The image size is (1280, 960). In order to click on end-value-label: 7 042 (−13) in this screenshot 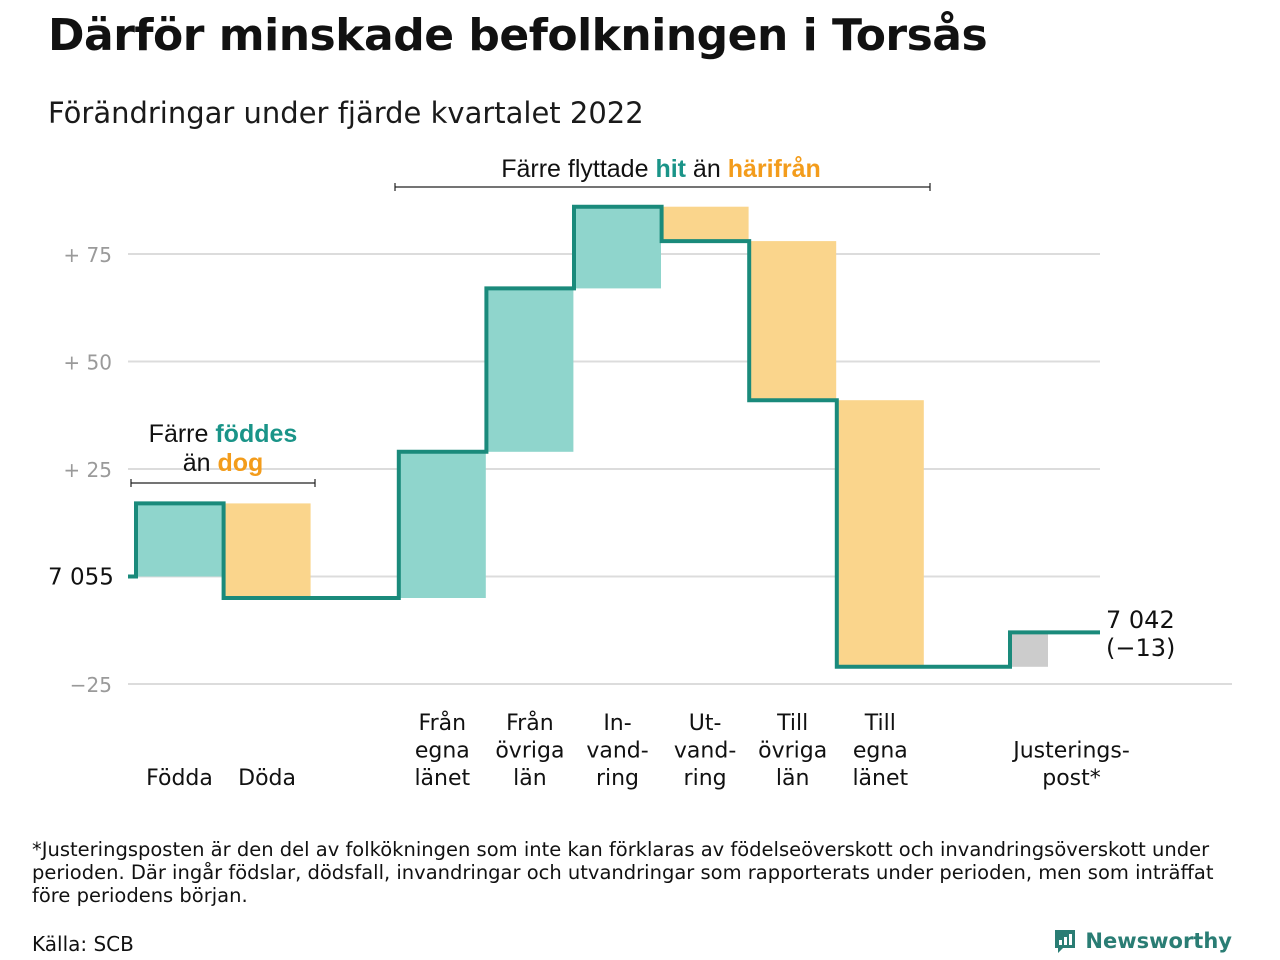, I will do `click(1140, 634)`.